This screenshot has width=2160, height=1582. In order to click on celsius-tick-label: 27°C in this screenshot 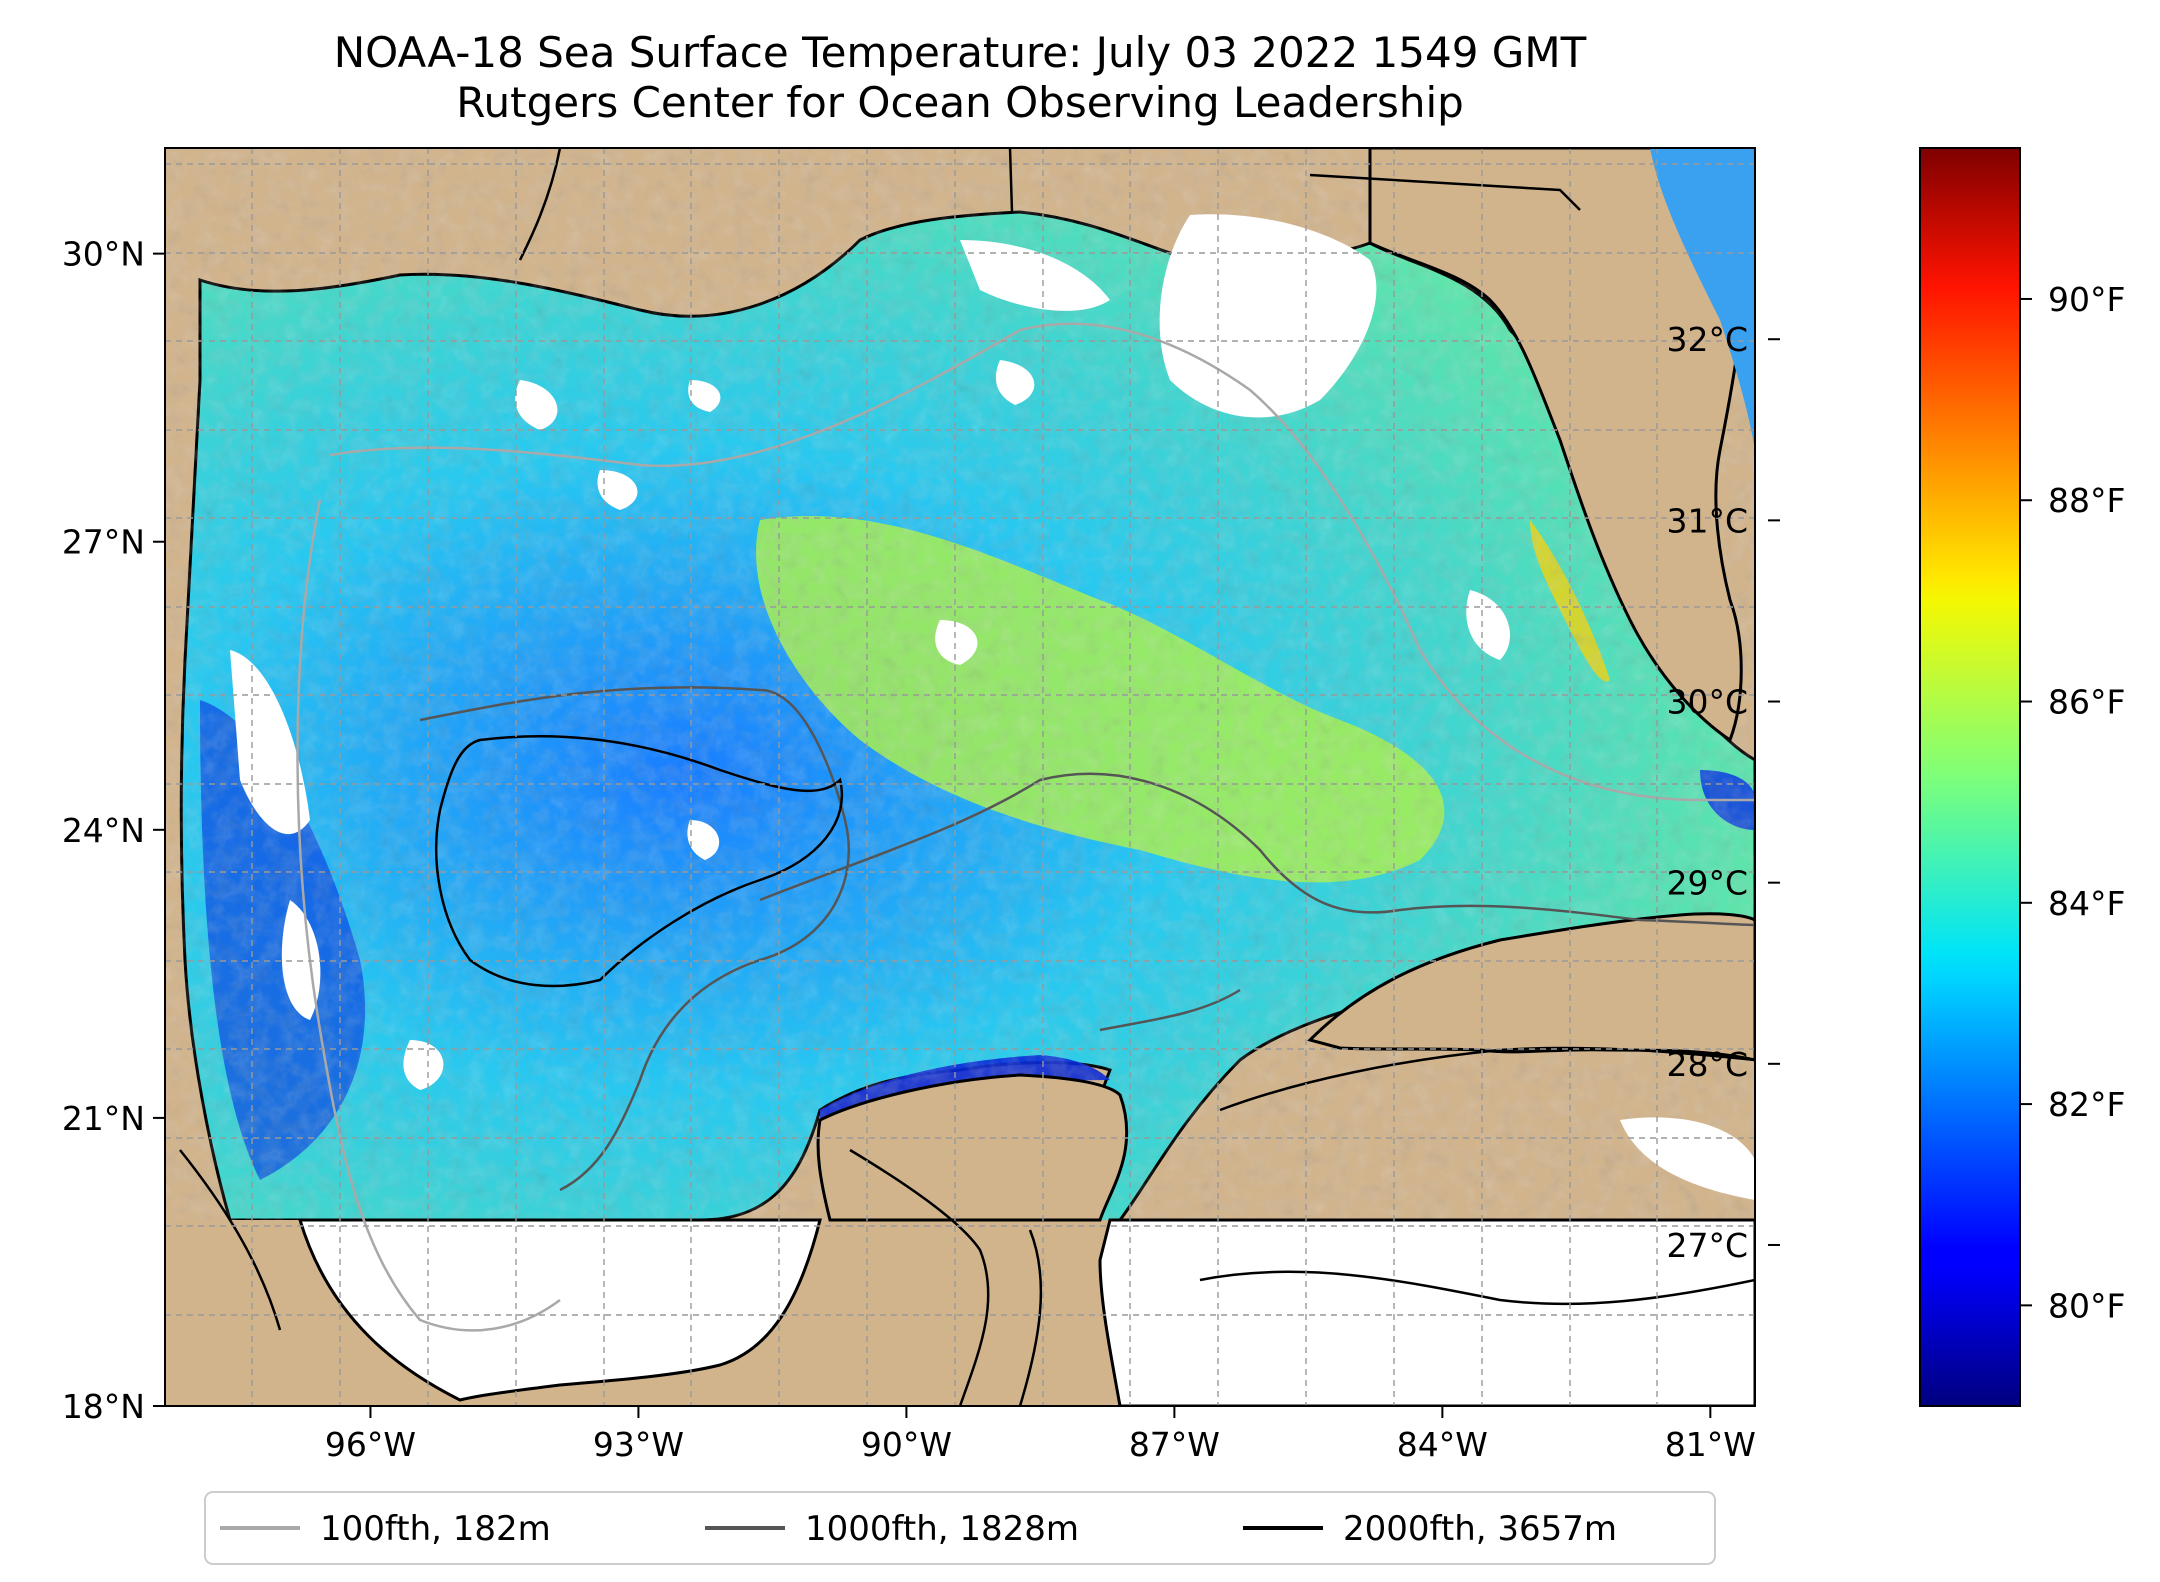, I will do `click(1707, 1245)`.